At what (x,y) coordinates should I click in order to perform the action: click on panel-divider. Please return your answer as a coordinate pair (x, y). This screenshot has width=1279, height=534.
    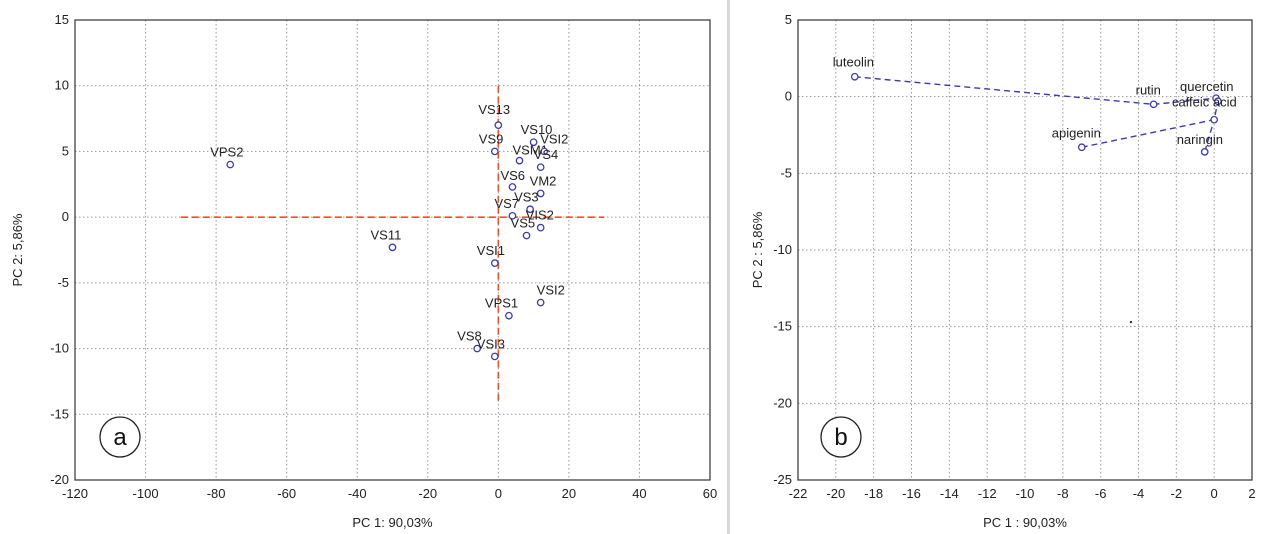
    Looking at the image, I should click on (728, 267).